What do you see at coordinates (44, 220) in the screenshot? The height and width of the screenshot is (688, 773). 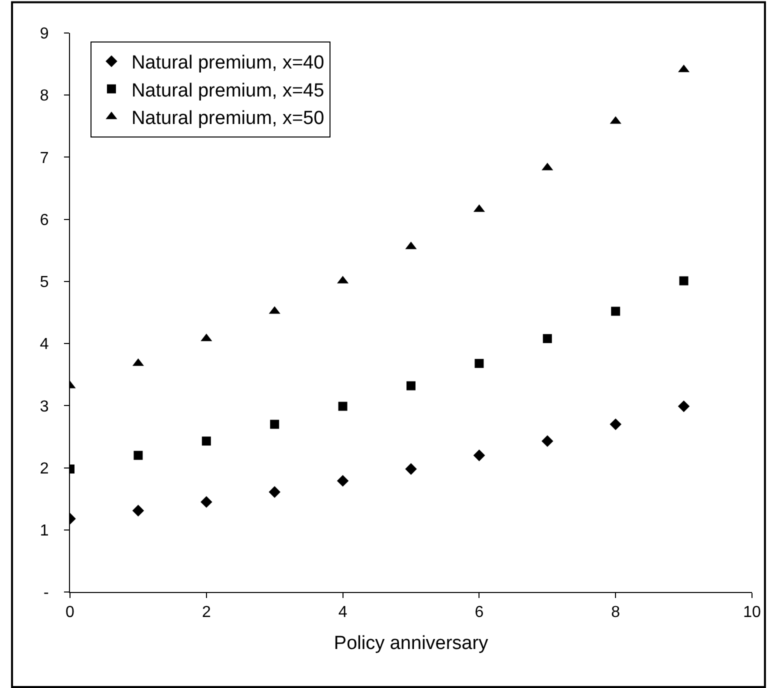 I see `y-tick-label: 6` at bounding box center [44, 220].